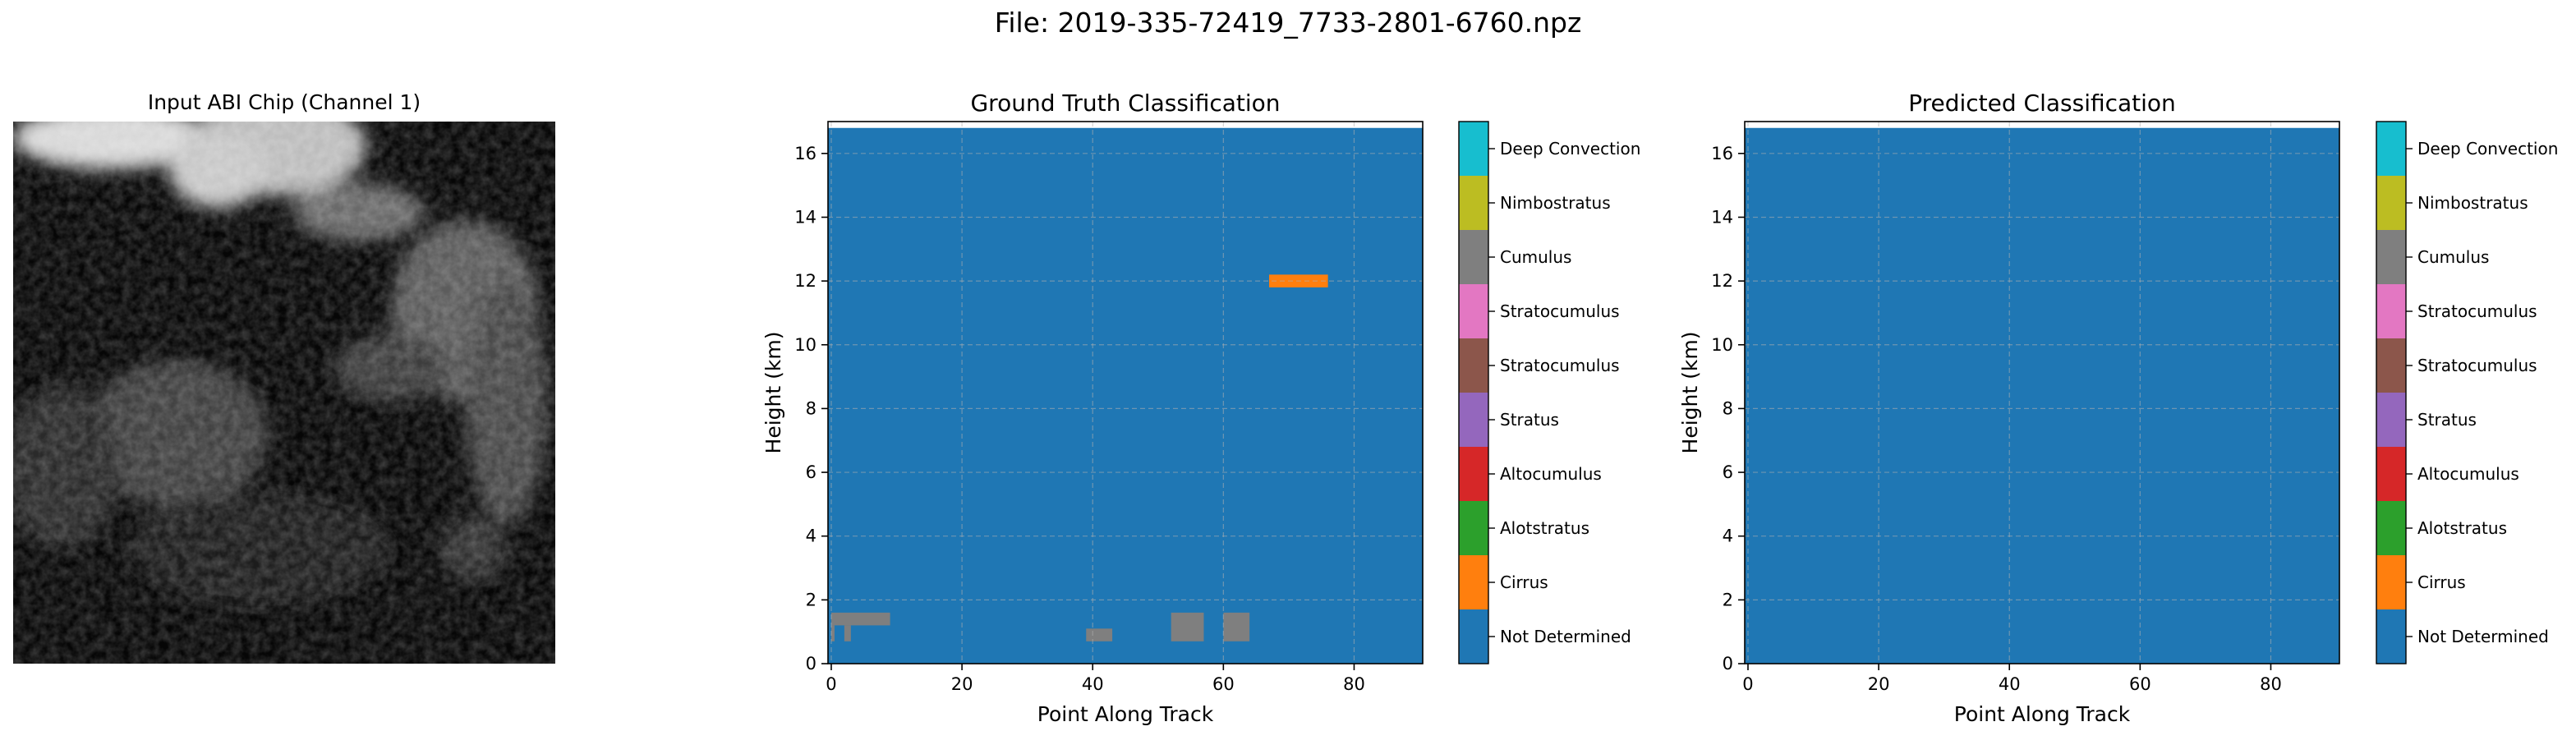 The width and height of the screenshot is (2576, 731). What do you see at coordinates (2042, 103) in the screenshot?
I see `chart-title: Predicted Classification` at bounding box center [2042, 103].